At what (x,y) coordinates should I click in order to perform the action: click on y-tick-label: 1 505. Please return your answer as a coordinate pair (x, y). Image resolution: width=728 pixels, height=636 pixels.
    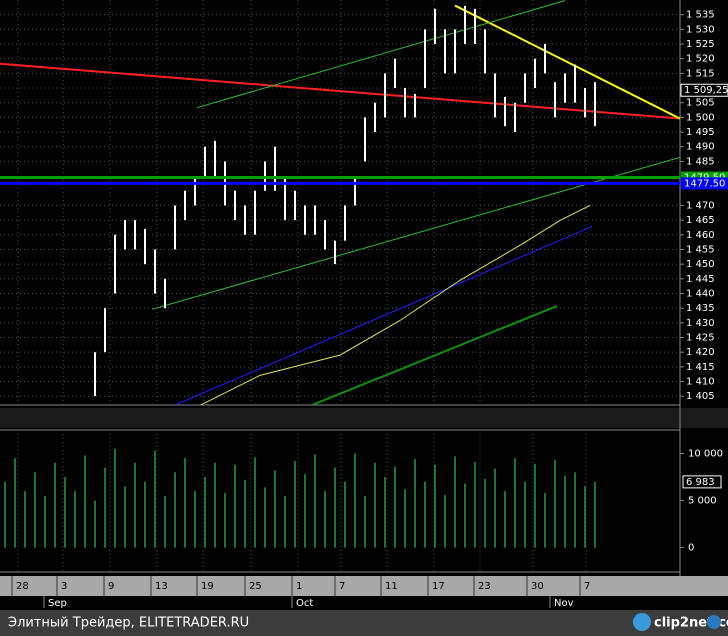
    Looking at the image, I should click on (700, 103).